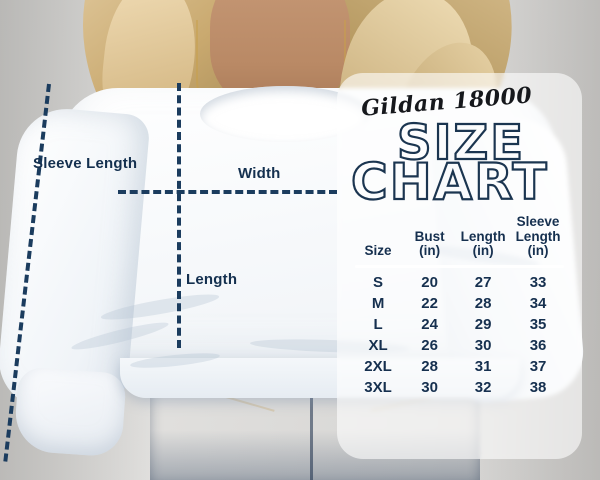  Describe the element at coordinates (227, 192) in the screenshot. I see `width-dashed-line` at that location.